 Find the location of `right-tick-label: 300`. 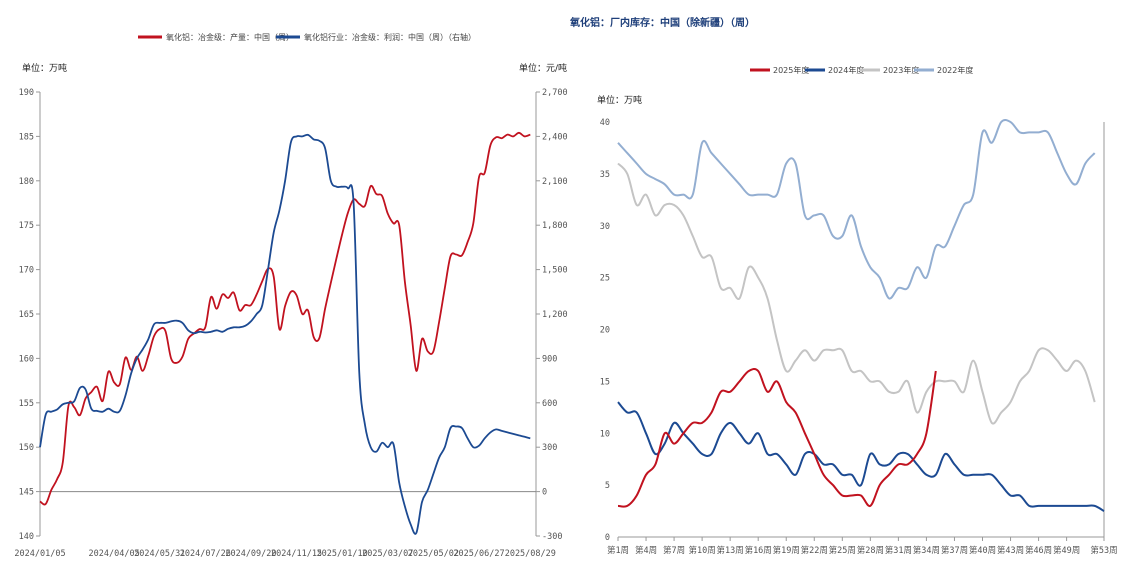

right-tick-label: 300 is located at coordinates (549, 448).